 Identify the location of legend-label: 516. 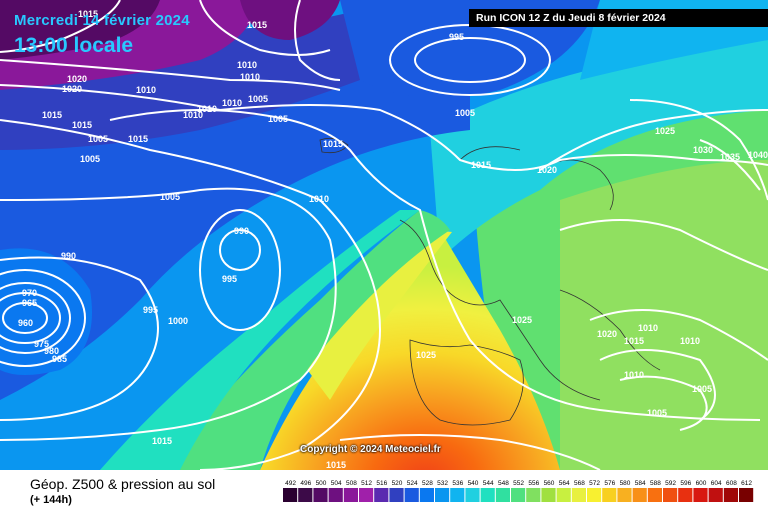
(381, 483).